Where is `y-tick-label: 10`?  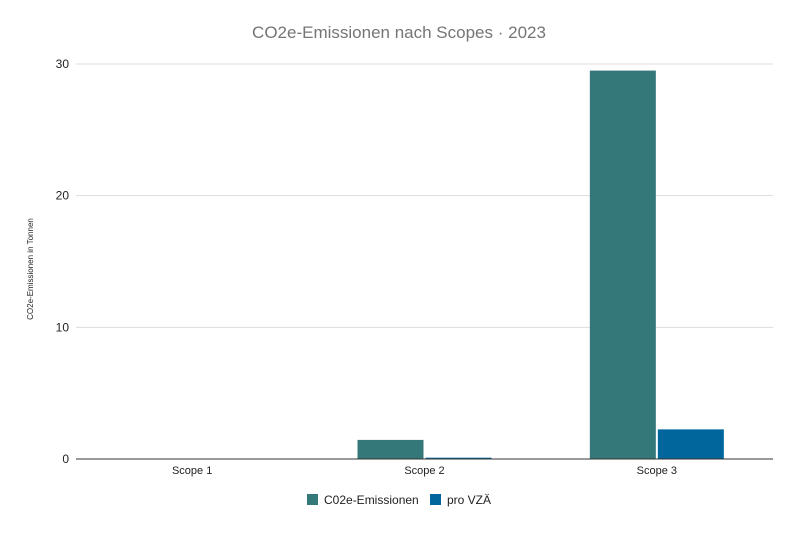 y-tick-label: 10 is located at coordinates (63, 327).